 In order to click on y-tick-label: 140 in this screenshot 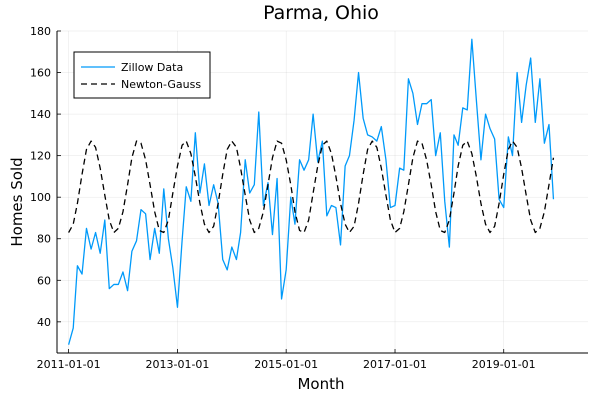, I will do `click(40, 114)`.